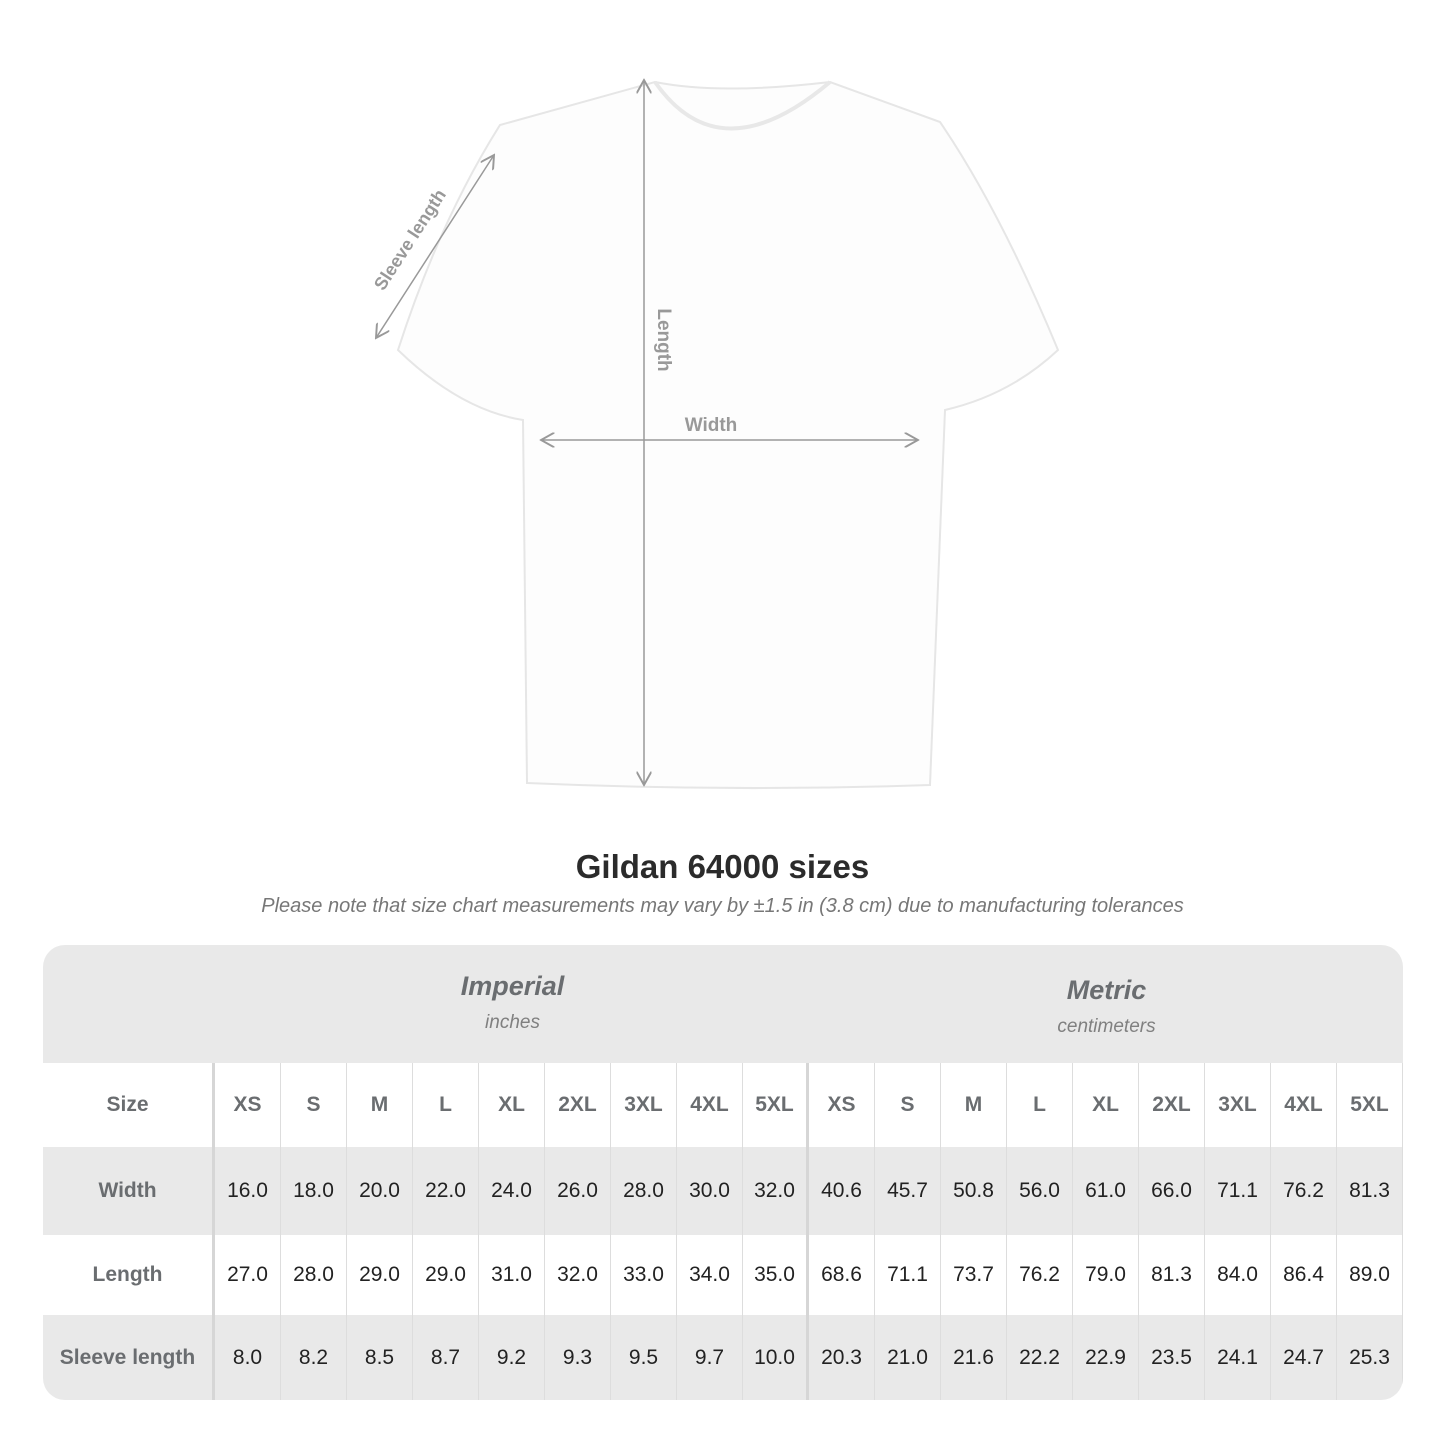 This screenshot has width=1445, height=1445. I want to click on metric-value: 61.0, so click(1106, 1191).